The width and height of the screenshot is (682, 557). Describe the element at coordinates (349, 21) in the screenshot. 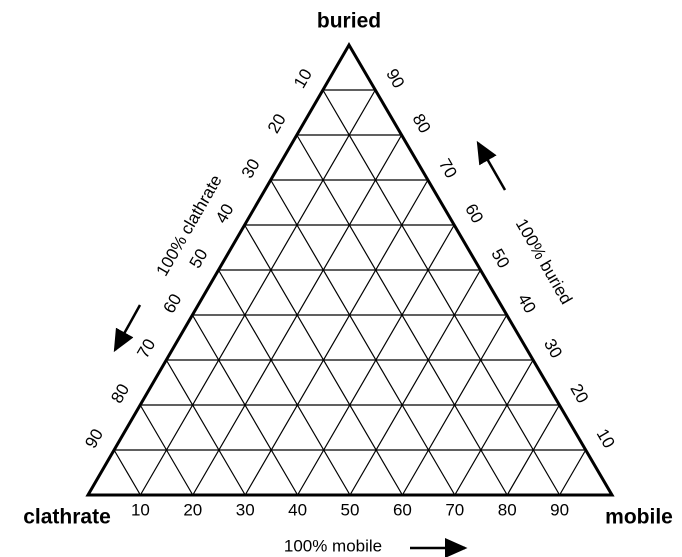

I see `vertex-top: buried` at that location.